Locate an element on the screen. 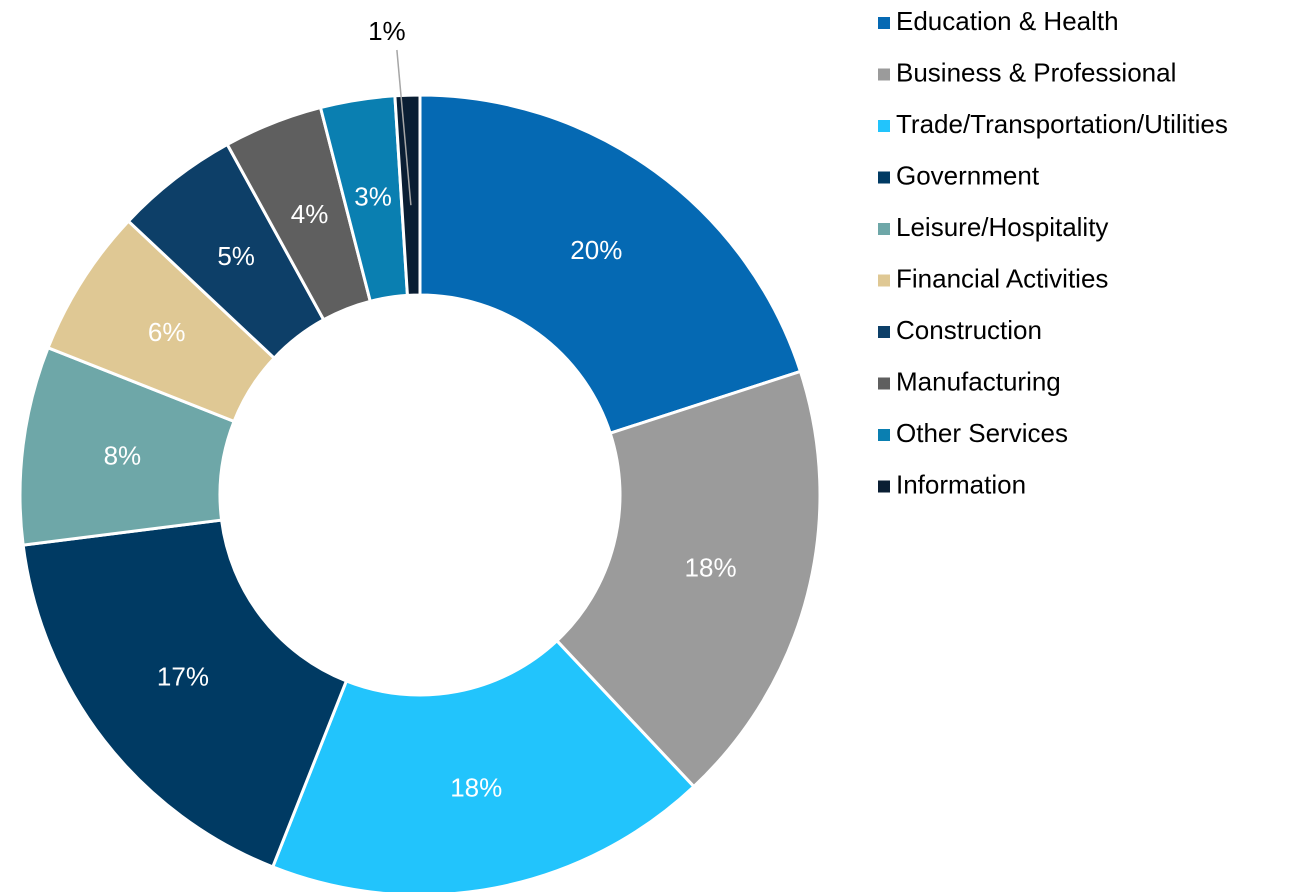 The image size is (1306, 892). legend-text: Information is located at coordinates (961, 484).